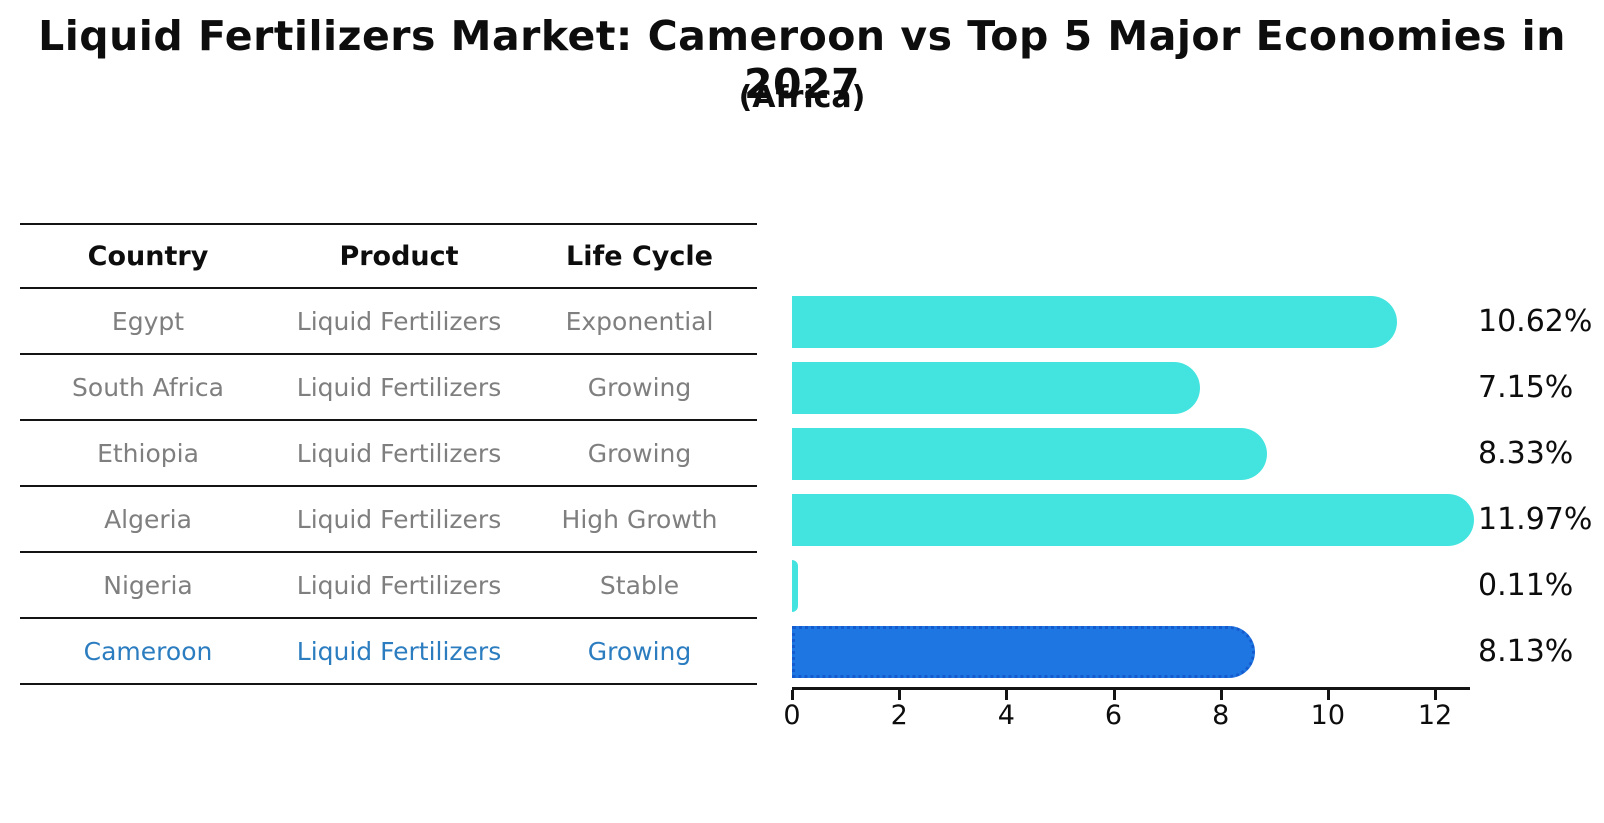 This screenshot has height=823, width=1604. What do you see at coordinates (639, 519) in the screenshot?
I see `cell-life-cycle: High Growth` at bounding box center [639, 519].